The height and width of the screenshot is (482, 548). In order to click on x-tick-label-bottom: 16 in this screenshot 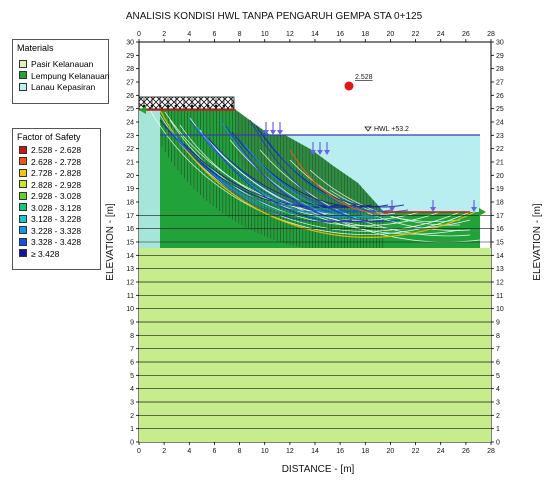, I will do `click(340, 451)`.